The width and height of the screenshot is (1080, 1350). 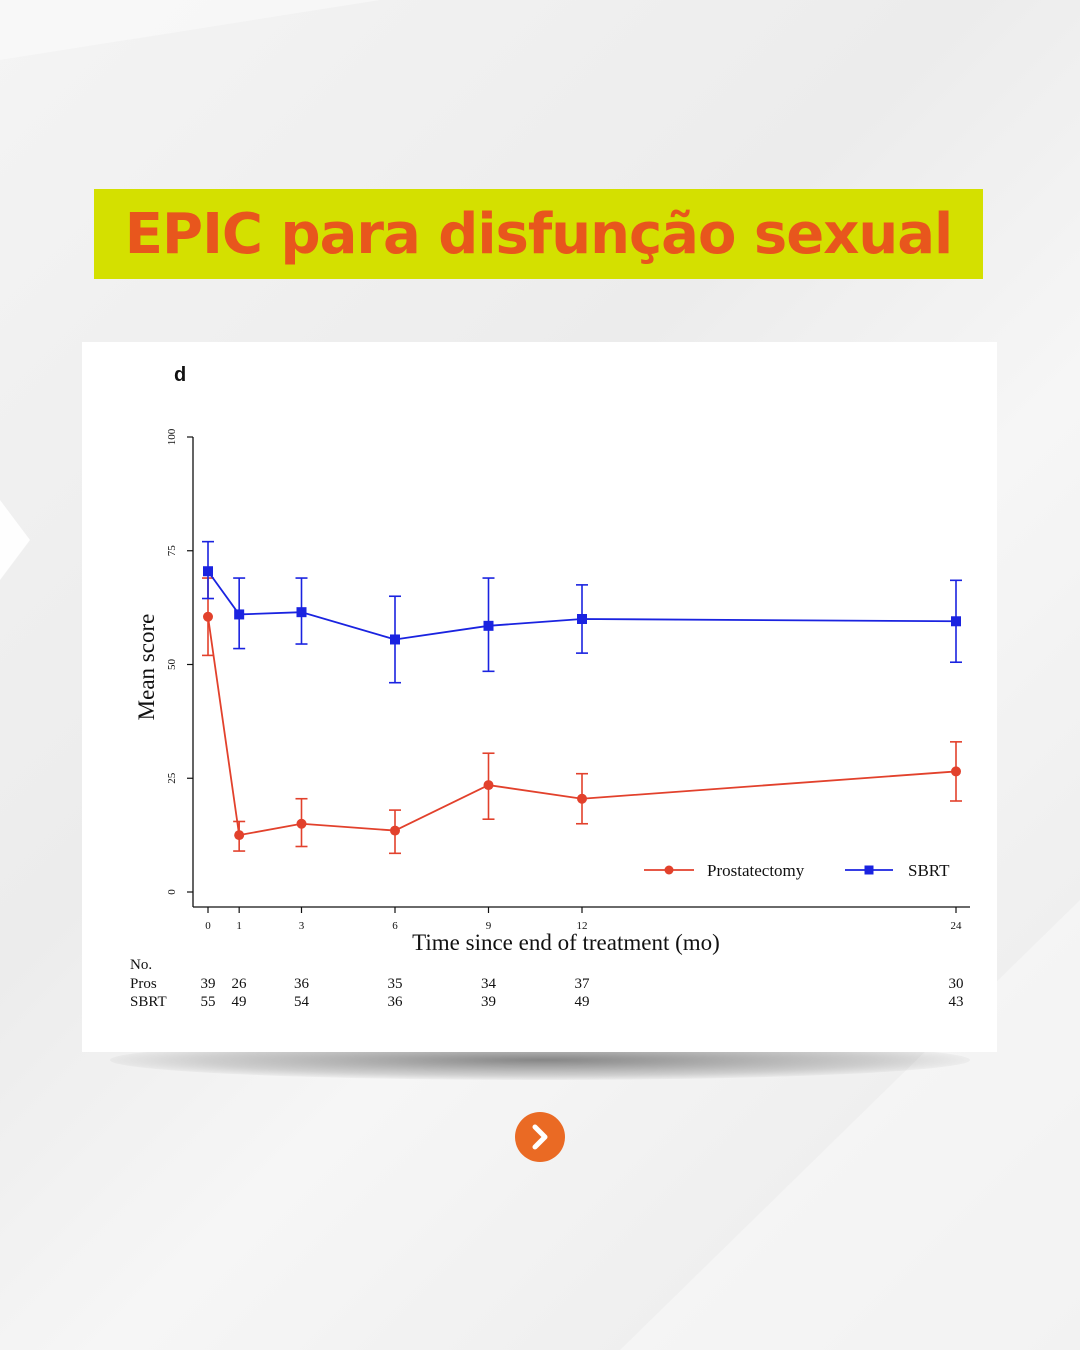 I want to click on x-tick-label: 3, so click(x=302, y=926).